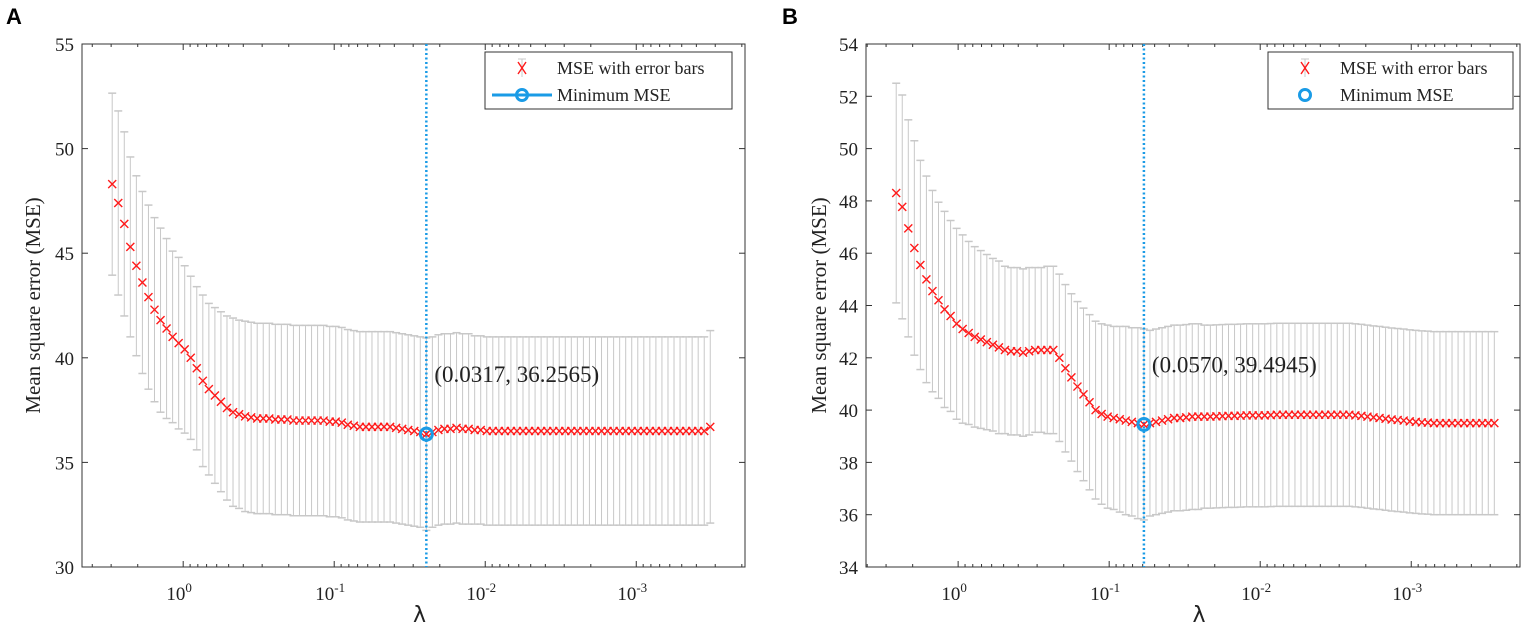 The width and height of the screenshot is (1535, 625). What do you see at coordinates (849, 307) in the screenshot?
I see `y-tick-label: 44` at bounding box center [849, 307].